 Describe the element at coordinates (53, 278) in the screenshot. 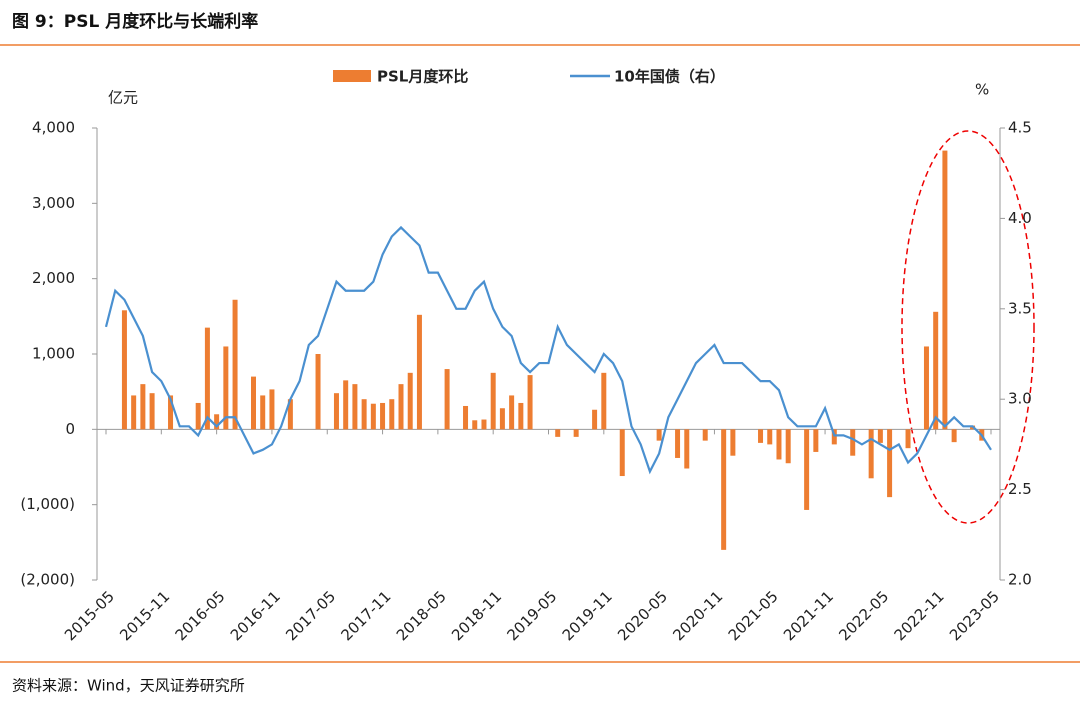

I see `y-tick-label: 2,000` at that location.